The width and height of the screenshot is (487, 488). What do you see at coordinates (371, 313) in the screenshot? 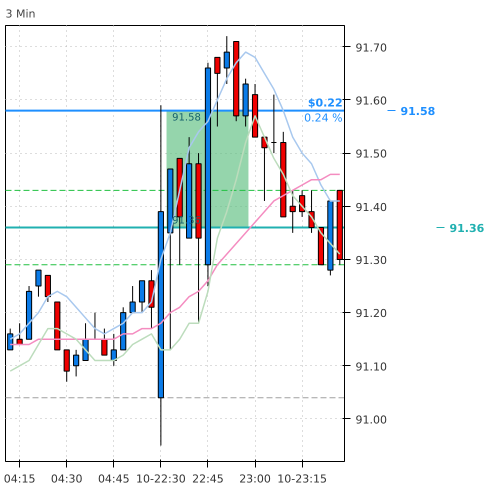
I see `y-tick-label: 91.20` at bounding box center [371, 313].